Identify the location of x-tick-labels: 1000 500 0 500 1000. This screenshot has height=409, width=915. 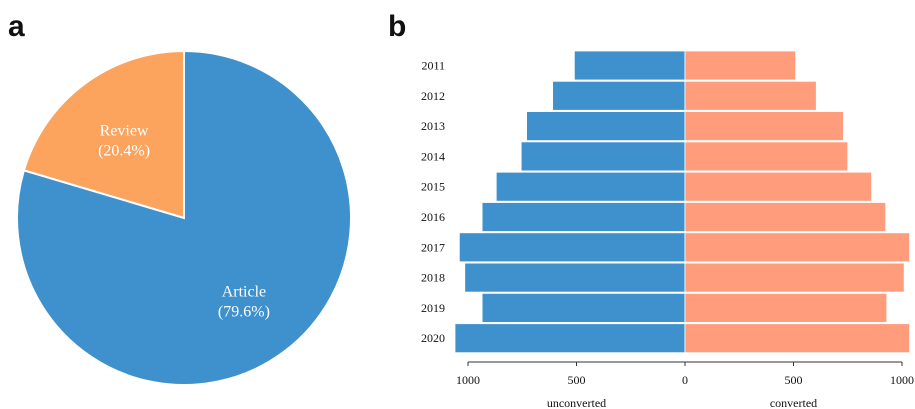
(685, 374).